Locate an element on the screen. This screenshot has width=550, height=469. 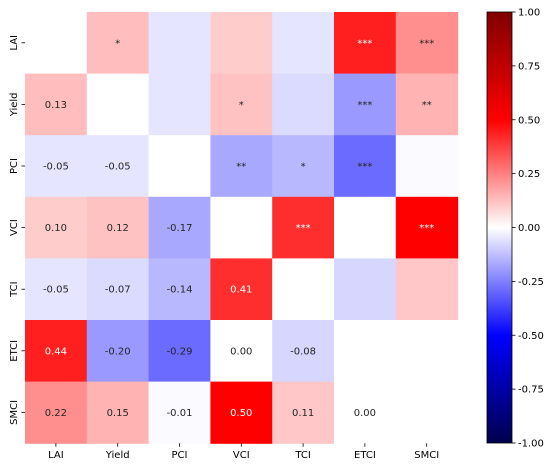
heatmap-cell-yield-yield is located at coordinates (118, 104).